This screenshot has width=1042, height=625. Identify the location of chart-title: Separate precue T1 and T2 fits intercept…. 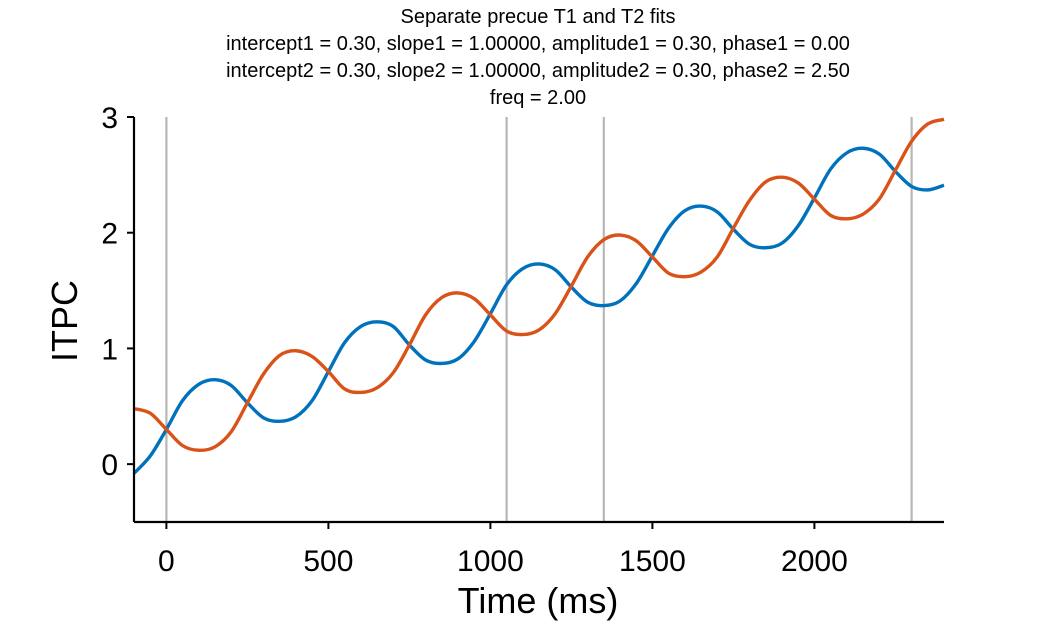
(538, 57).